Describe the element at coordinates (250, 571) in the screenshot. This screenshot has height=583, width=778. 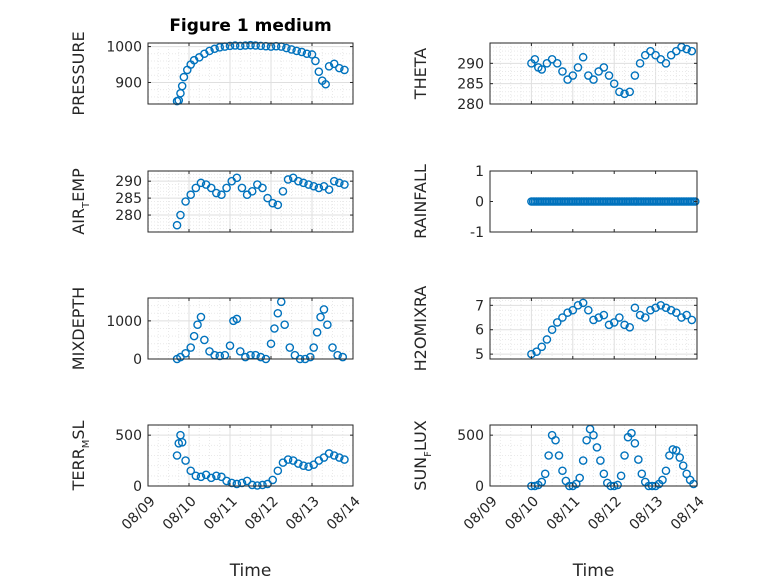
I see `x-axis-label: Time` at that location.